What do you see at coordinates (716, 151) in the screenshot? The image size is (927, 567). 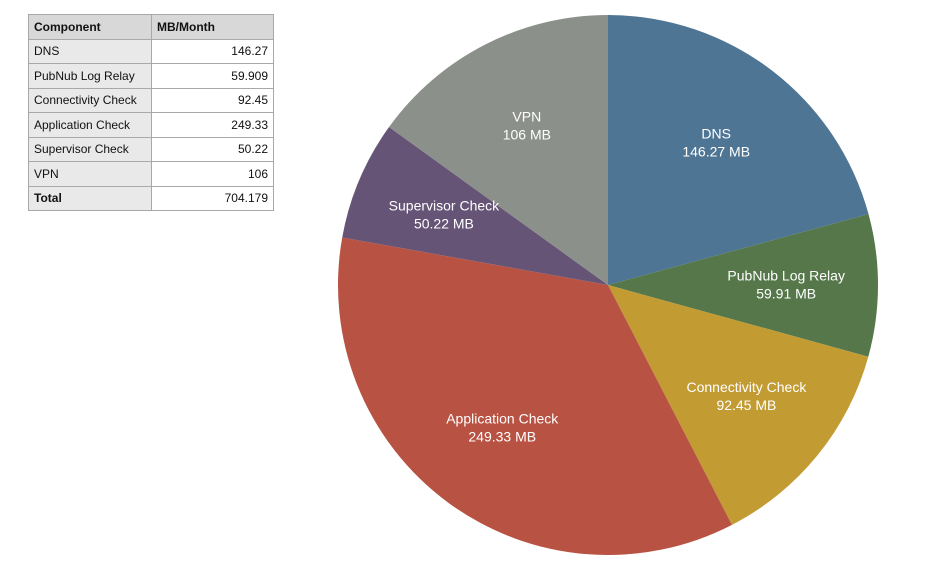 I see `slice-value-label: 146.27 MB` at bounding box center [716, 151].